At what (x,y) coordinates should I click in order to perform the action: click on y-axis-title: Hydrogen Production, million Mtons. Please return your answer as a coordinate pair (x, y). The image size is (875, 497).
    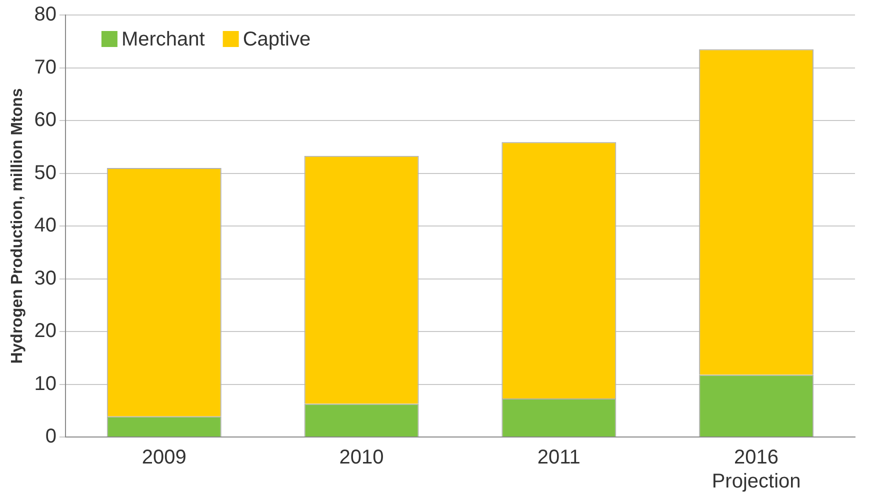
    Looking at the image, I should click on (17, 226).